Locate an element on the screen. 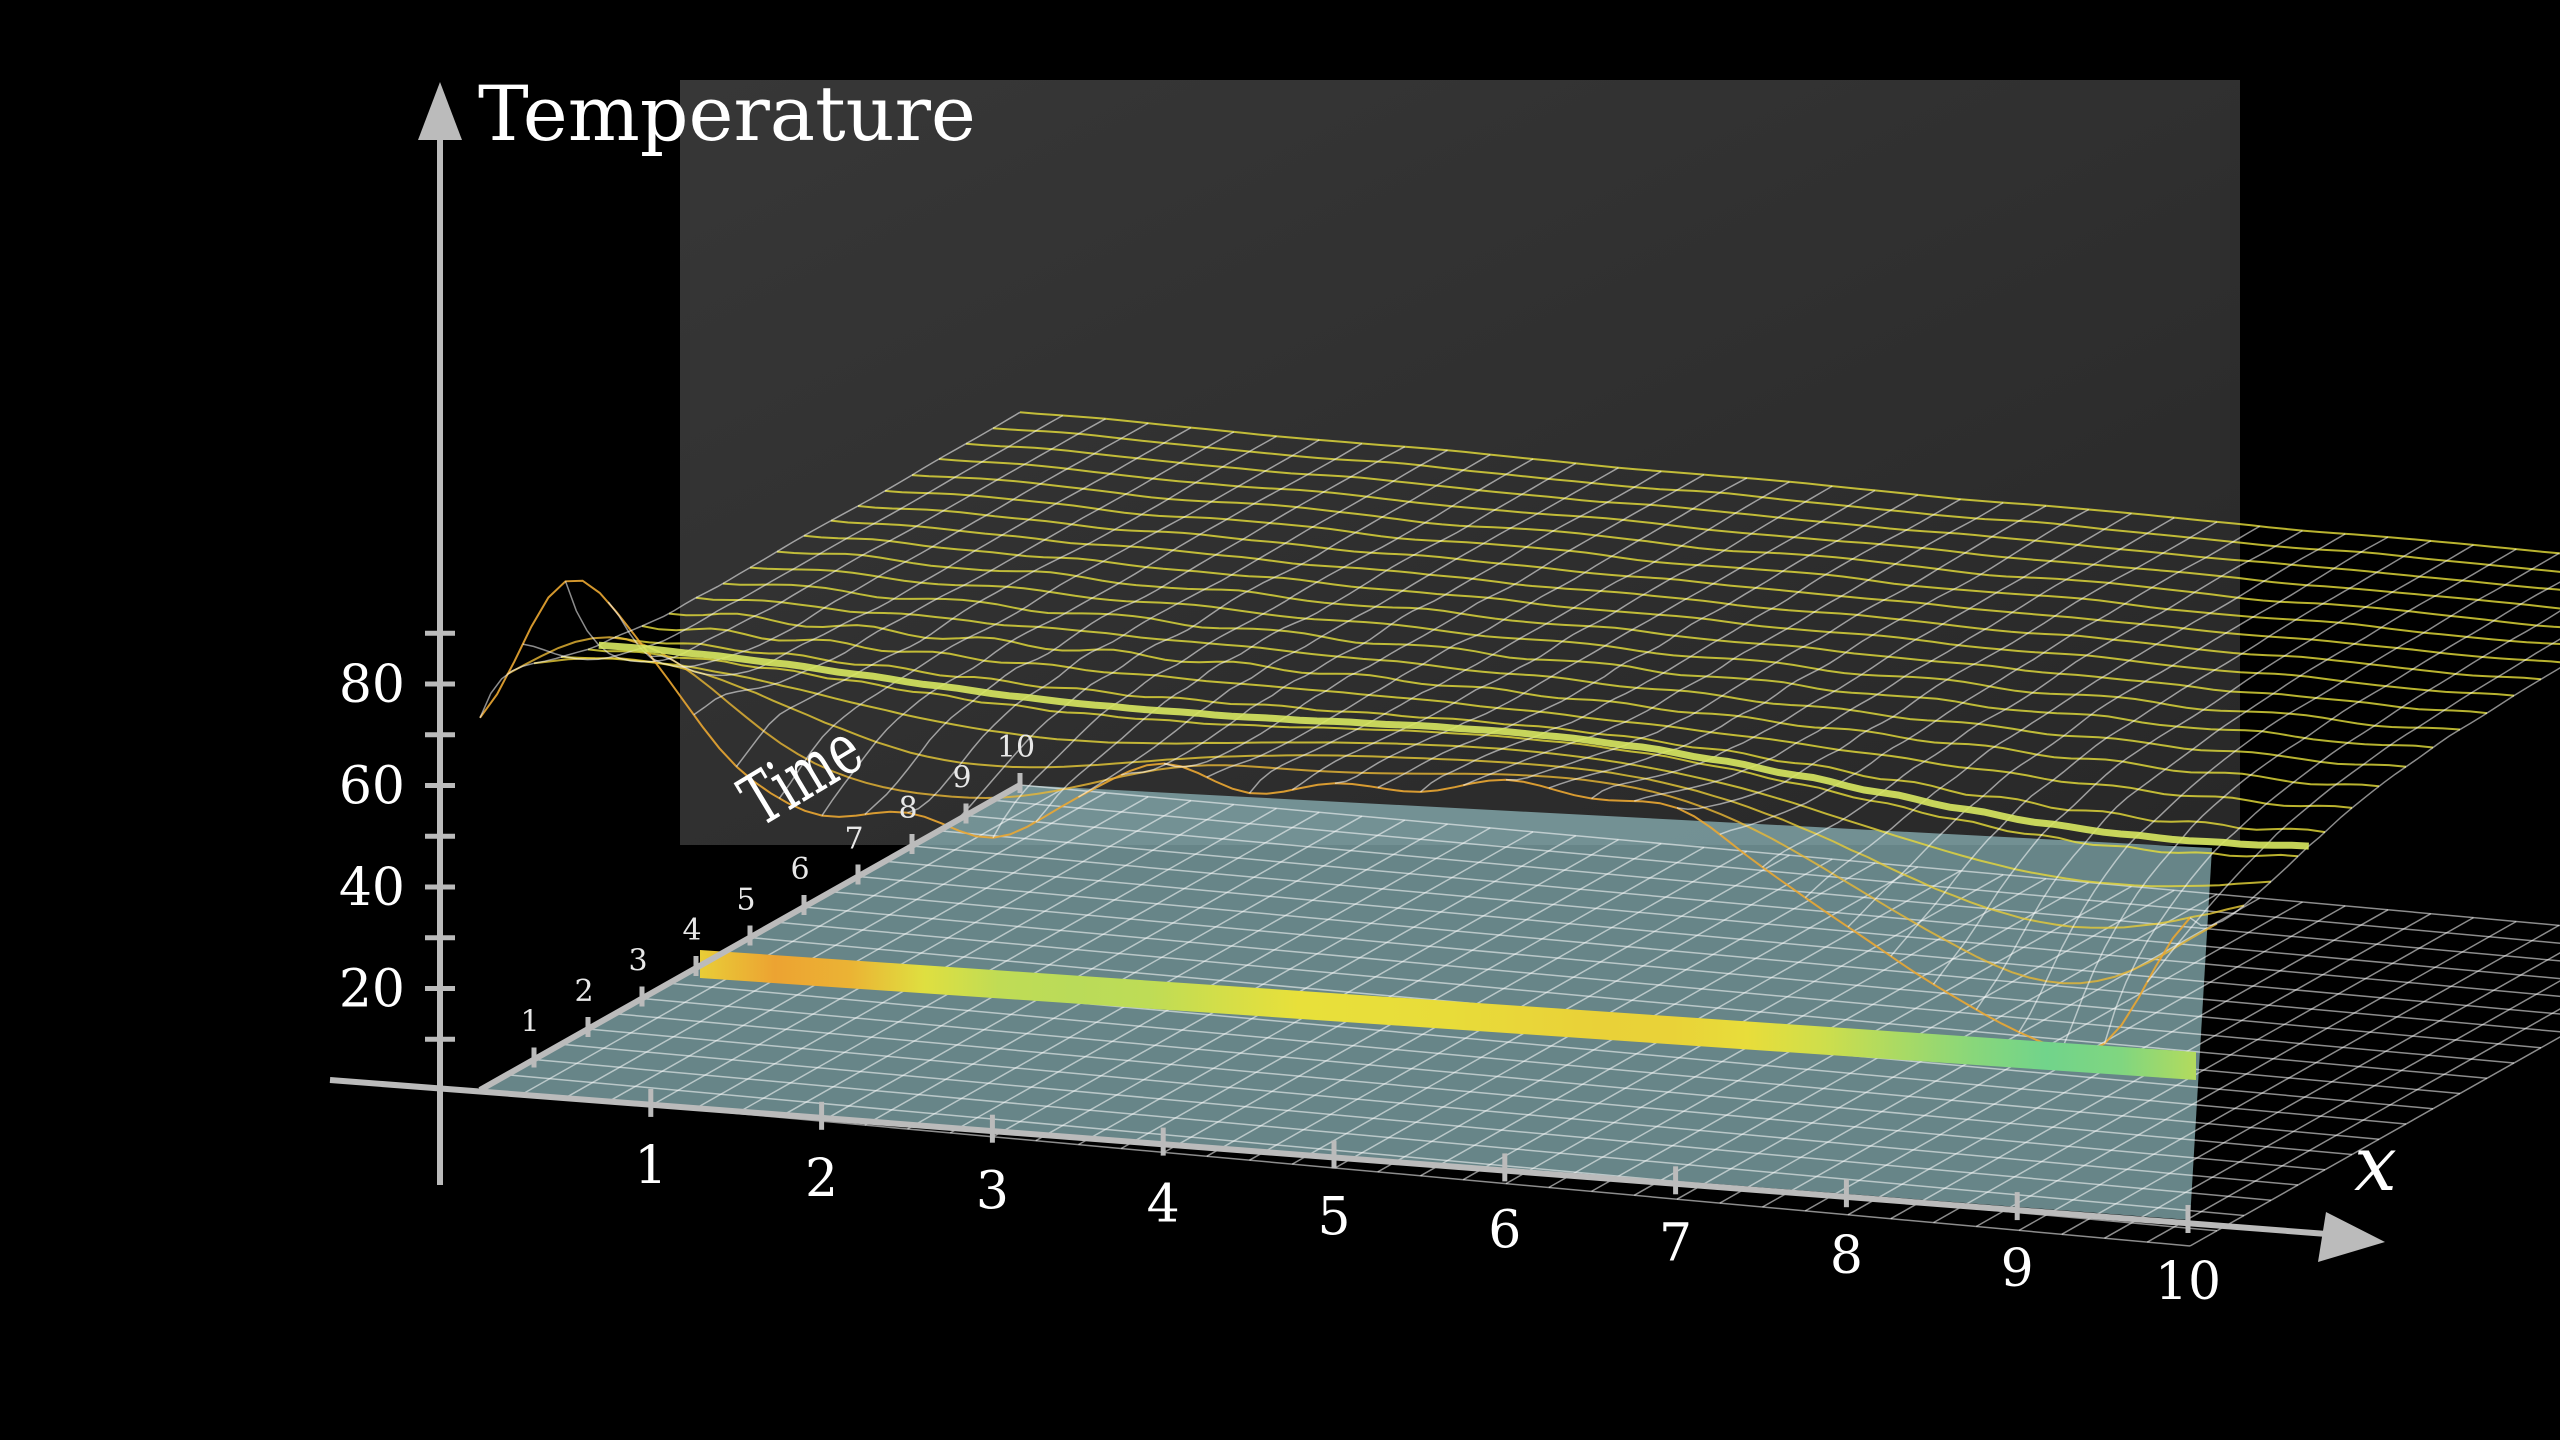 This screenshot has height=1440, width=2560. temperature-strip is located at coordinates (1448, 1015).